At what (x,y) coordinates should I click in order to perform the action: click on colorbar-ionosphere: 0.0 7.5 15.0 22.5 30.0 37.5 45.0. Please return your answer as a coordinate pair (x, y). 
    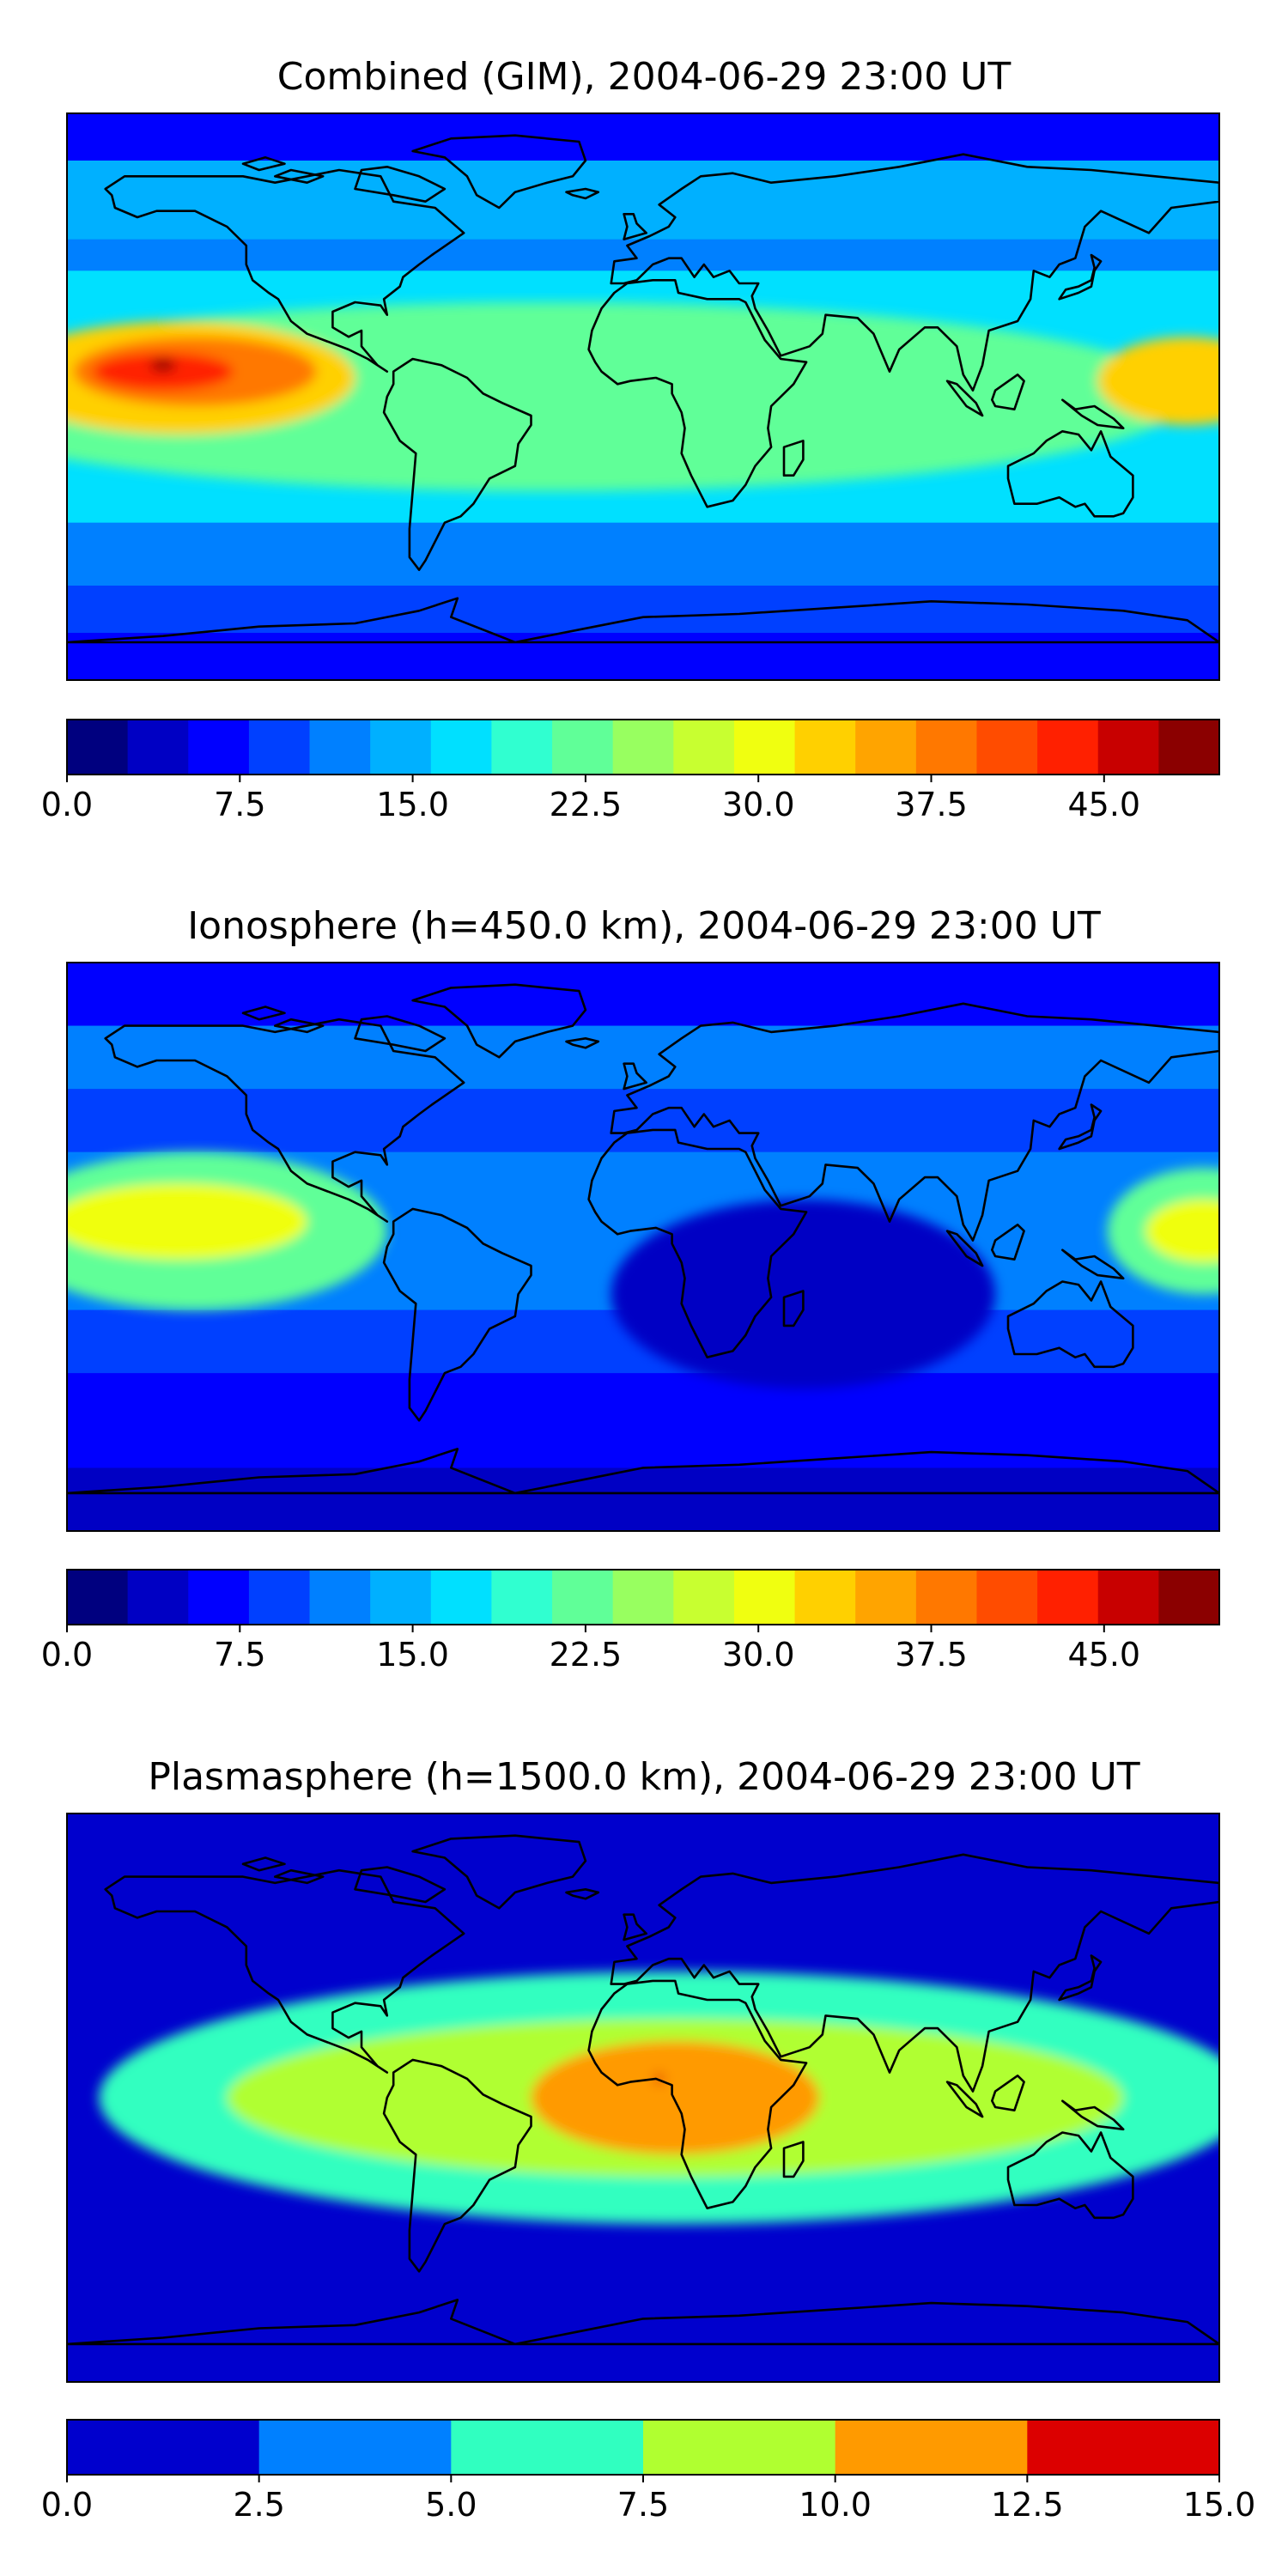
    Looking at the image, I should click on (630, 1621).